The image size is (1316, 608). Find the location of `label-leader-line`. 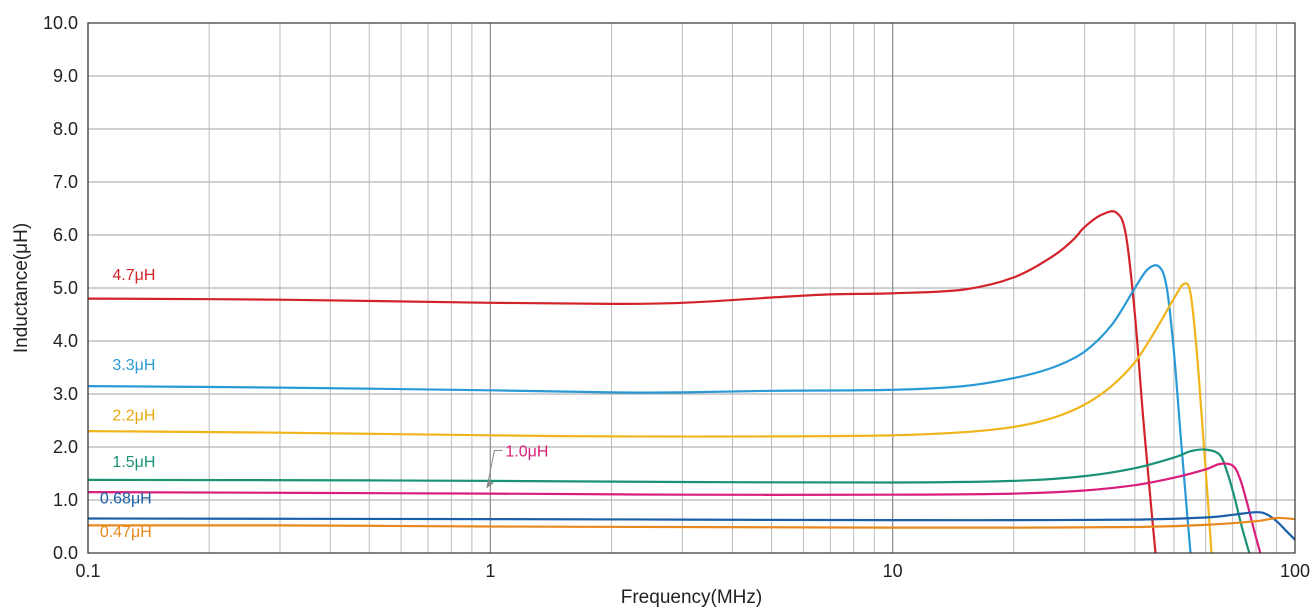

label-leader-line is located at coordinates (494, 469).